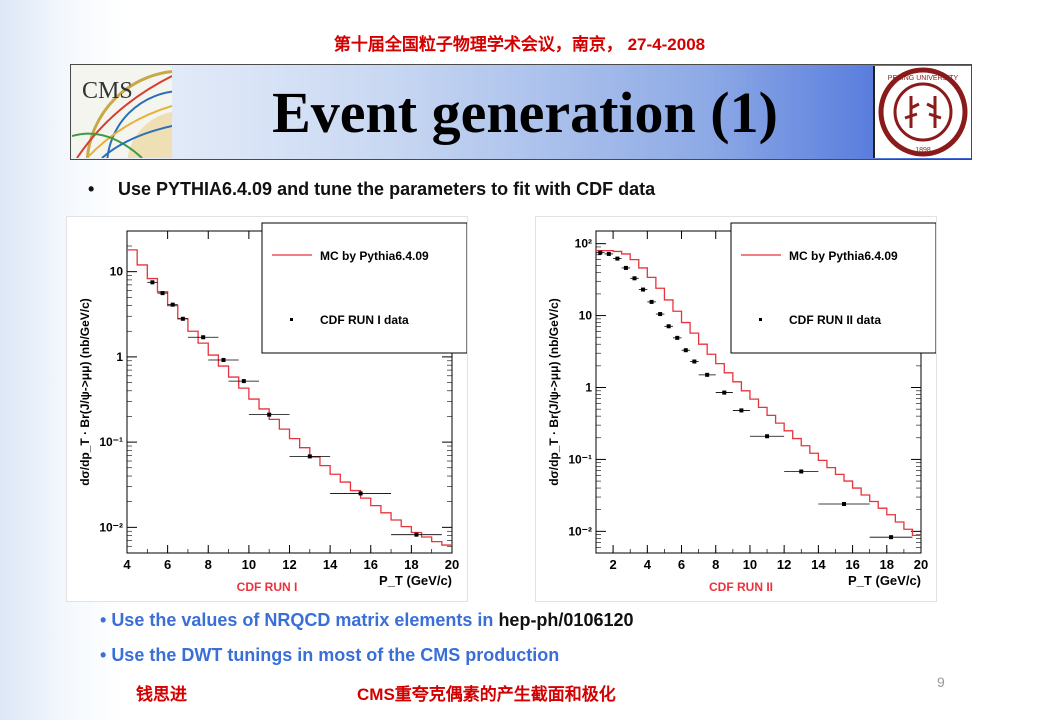  Describe the element at coordinates (758, 392) in the screenshot. I see `mc-histogram-series` at that location.